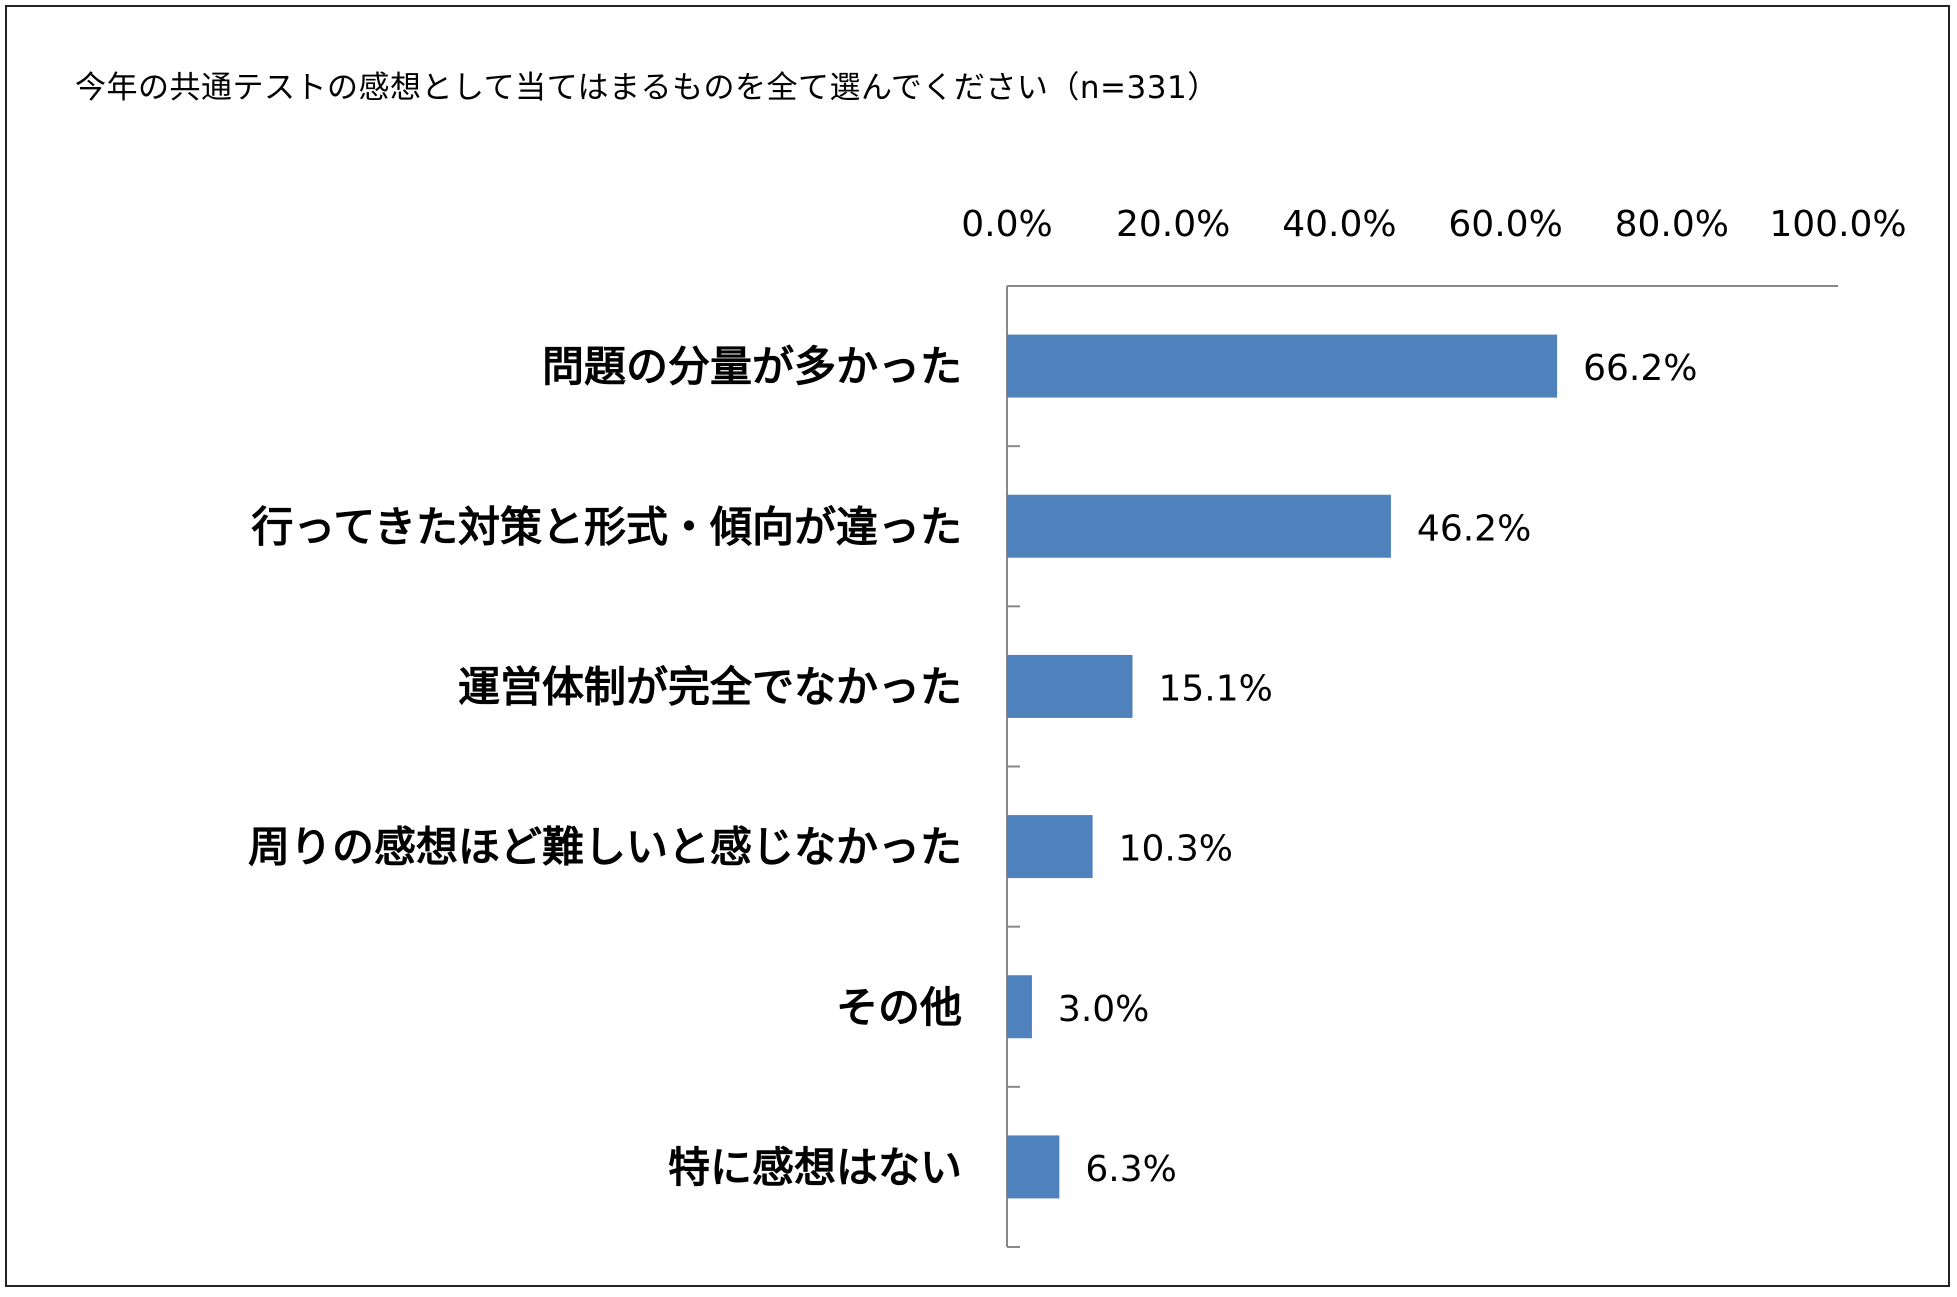 The width and height of the screenshot is (1957, 1297). I want to click on chart-title: 今年の共通テストの感想として当てはまるものを全て選んでください（n=331）, so click(647, 88).